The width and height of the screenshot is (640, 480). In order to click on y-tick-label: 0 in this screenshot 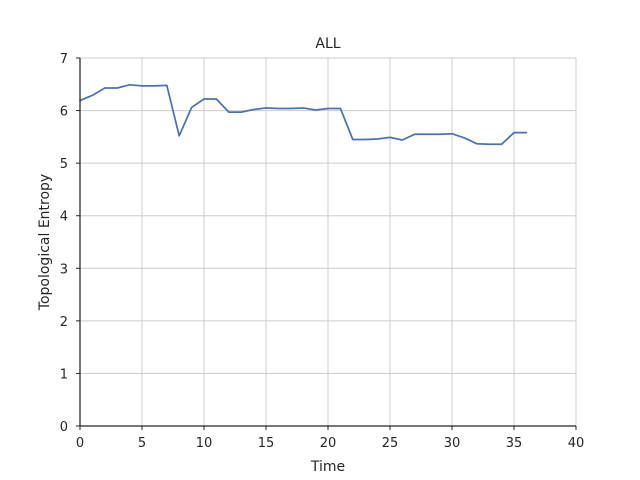, I will do `click(64, 427)`.